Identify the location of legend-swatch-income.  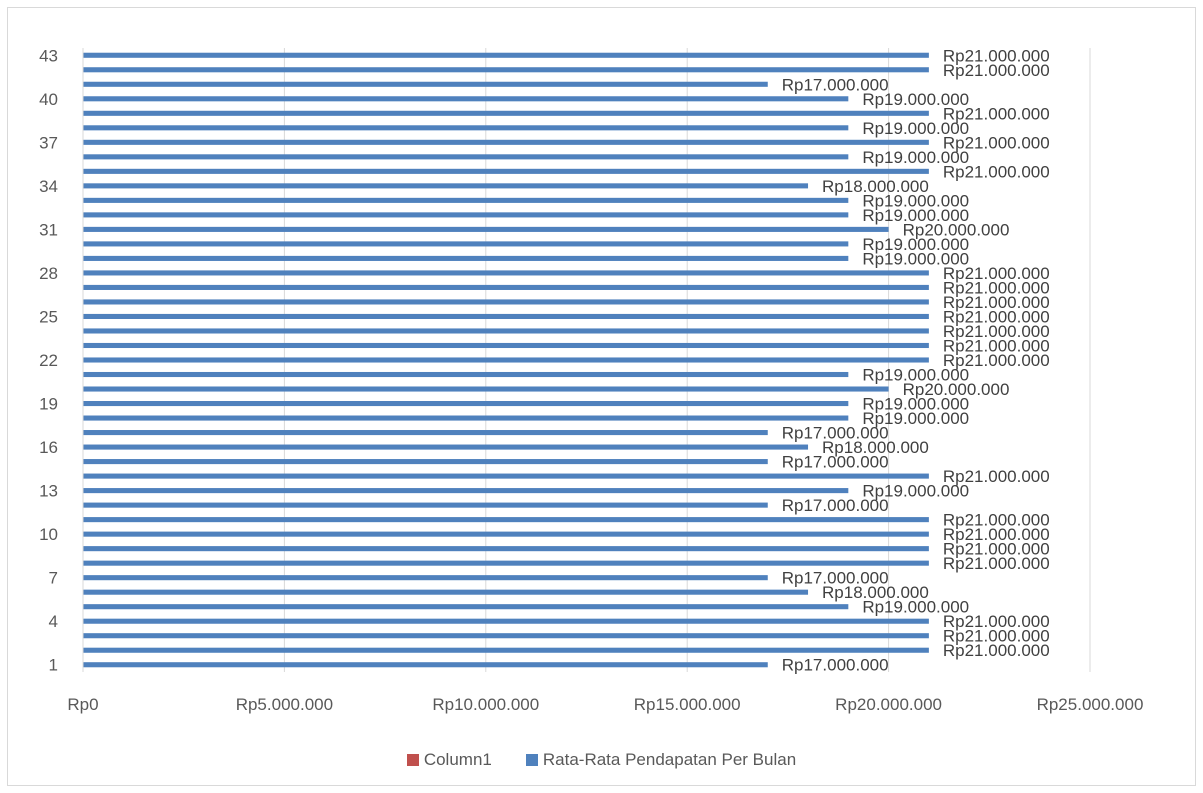
(531, 760).